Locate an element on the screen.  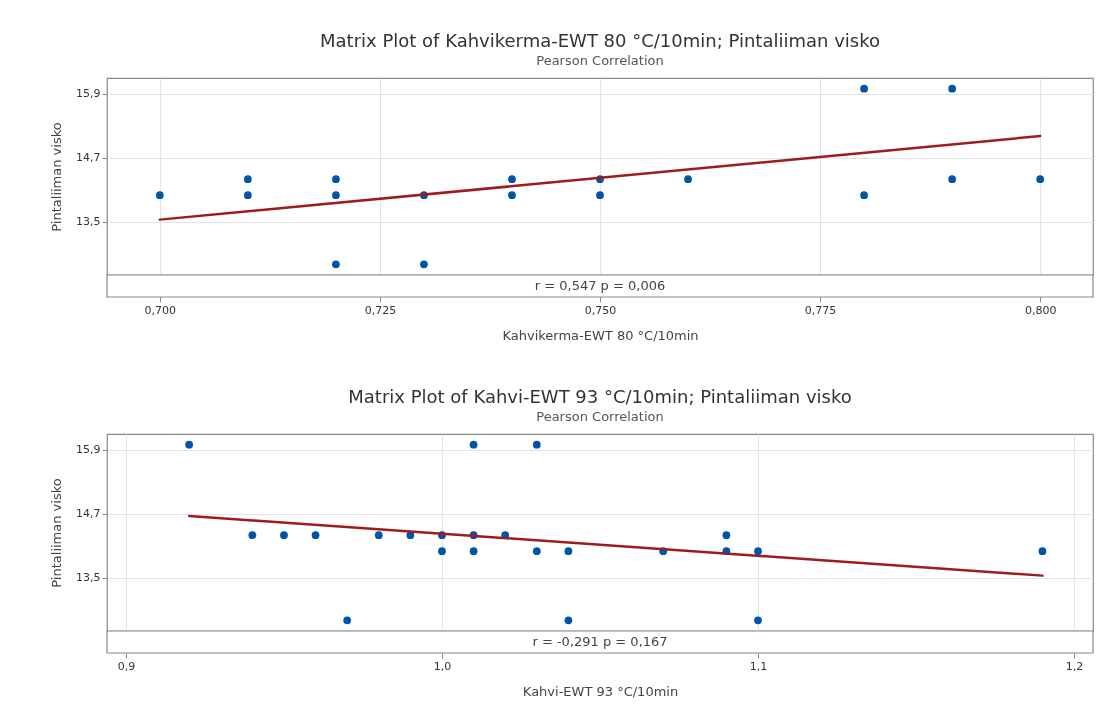
x-tick-label: 0,750 is located at coordinates (600, 310).